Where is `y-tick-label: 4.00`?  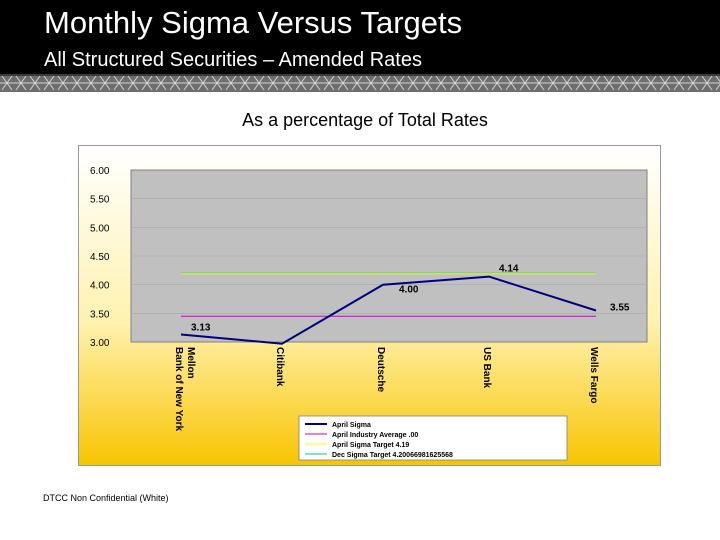 y-tick-label: 4.00 is located at coordinates (100, 286).